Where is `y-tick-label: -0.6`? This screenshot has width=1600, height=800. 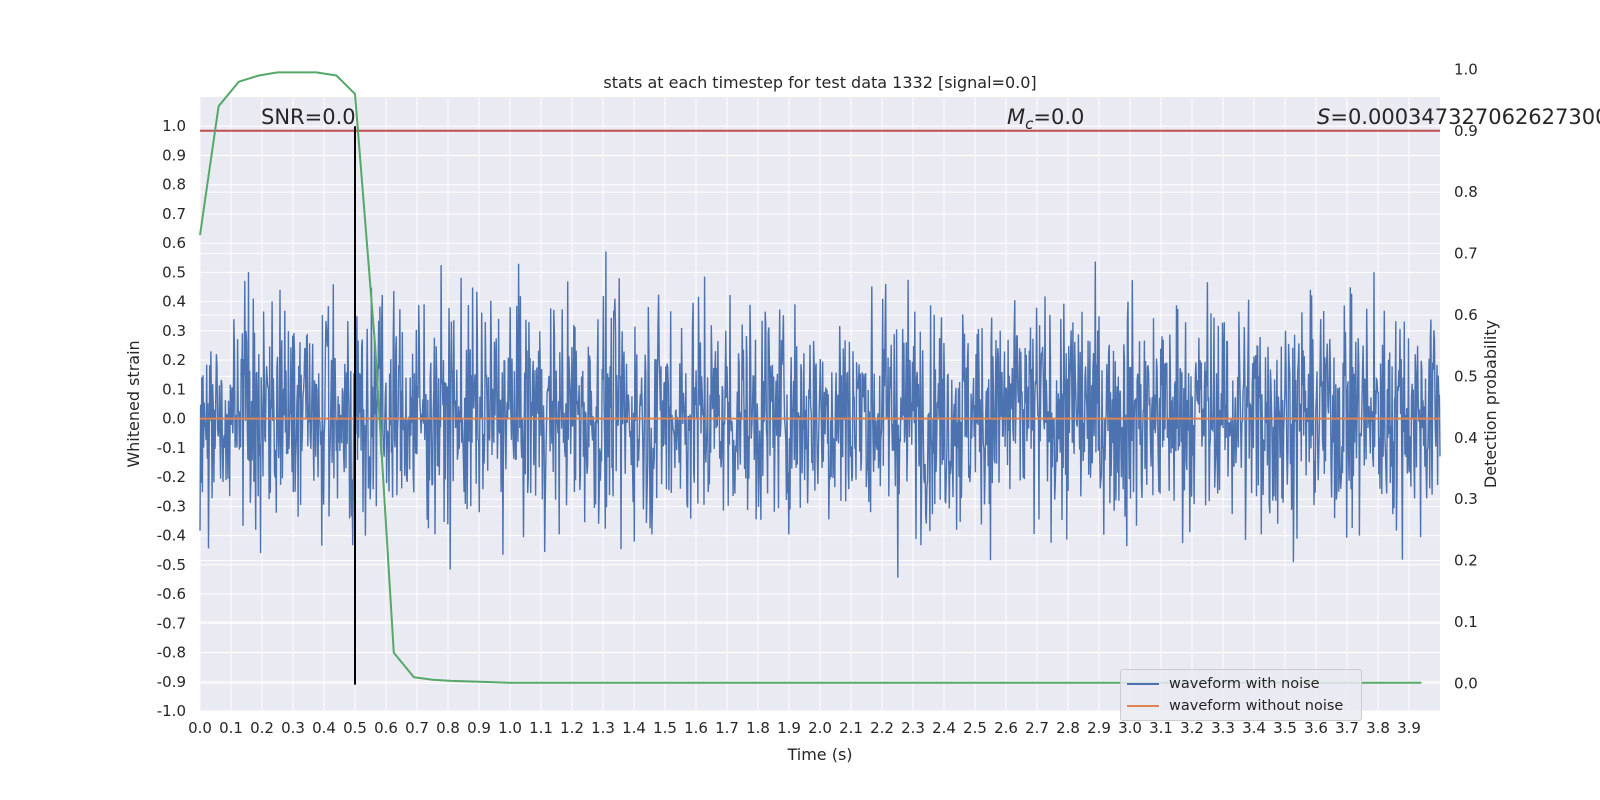
y-tick-label: -0.6 is located at coordinates (171, 594).